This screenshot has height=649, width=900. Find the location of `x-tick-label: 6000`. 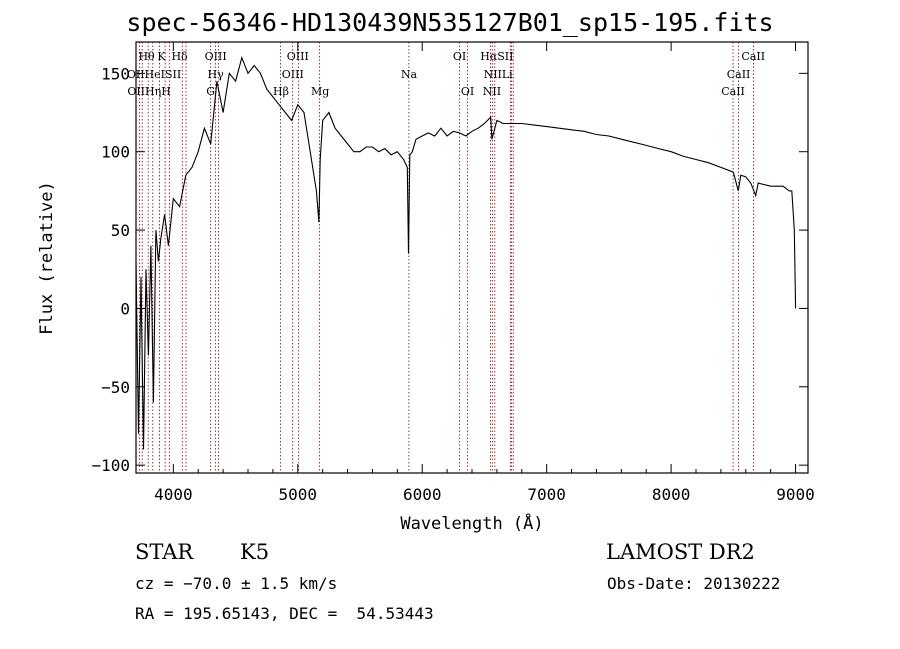

x-tick-label: 6000 is located at coordinates (422, 494).